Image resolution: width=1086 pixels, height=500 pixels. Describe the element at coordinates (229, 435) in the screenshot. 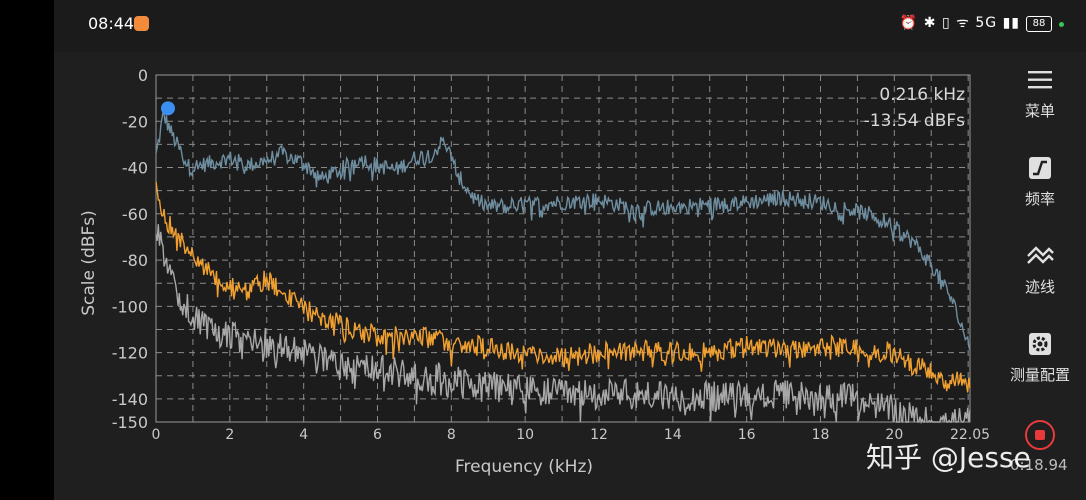

I see `x-tick-label: 2` at that location.